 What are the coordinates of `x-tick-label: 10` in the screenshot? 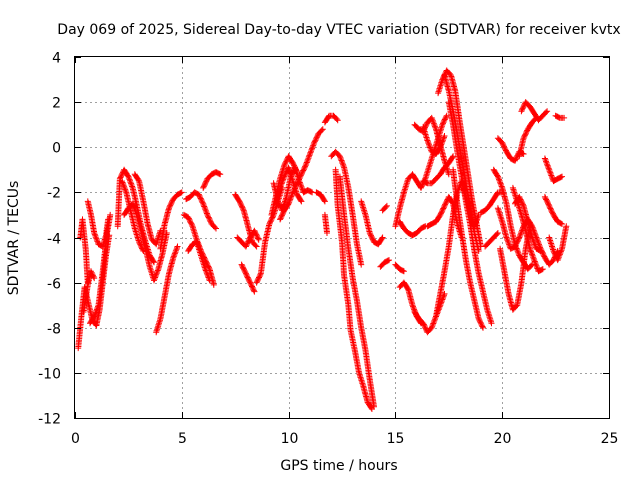 It's located at (290, 439).